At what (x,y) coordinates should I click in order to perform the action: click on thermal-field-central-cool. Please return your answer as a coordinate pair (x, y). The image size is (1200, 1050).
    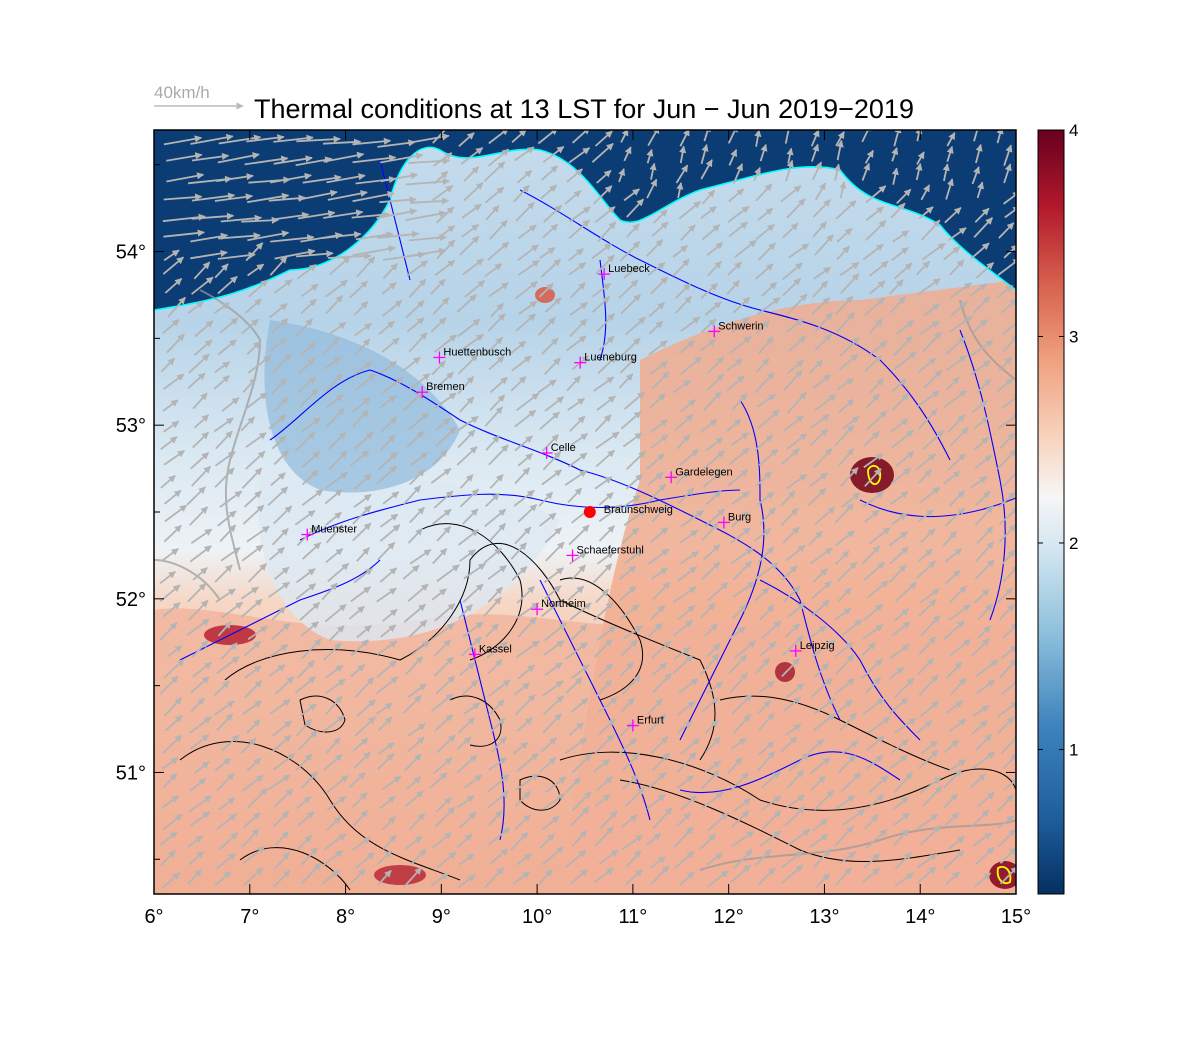
    Looking at the image, I should click on (409, 556).